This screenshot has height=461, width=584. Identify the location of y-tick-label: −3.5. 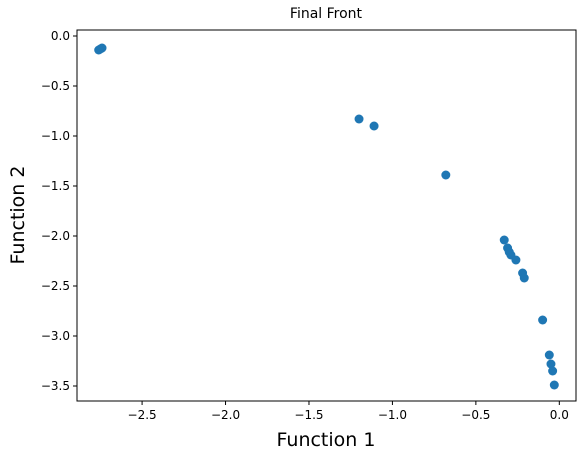
(55, 386).